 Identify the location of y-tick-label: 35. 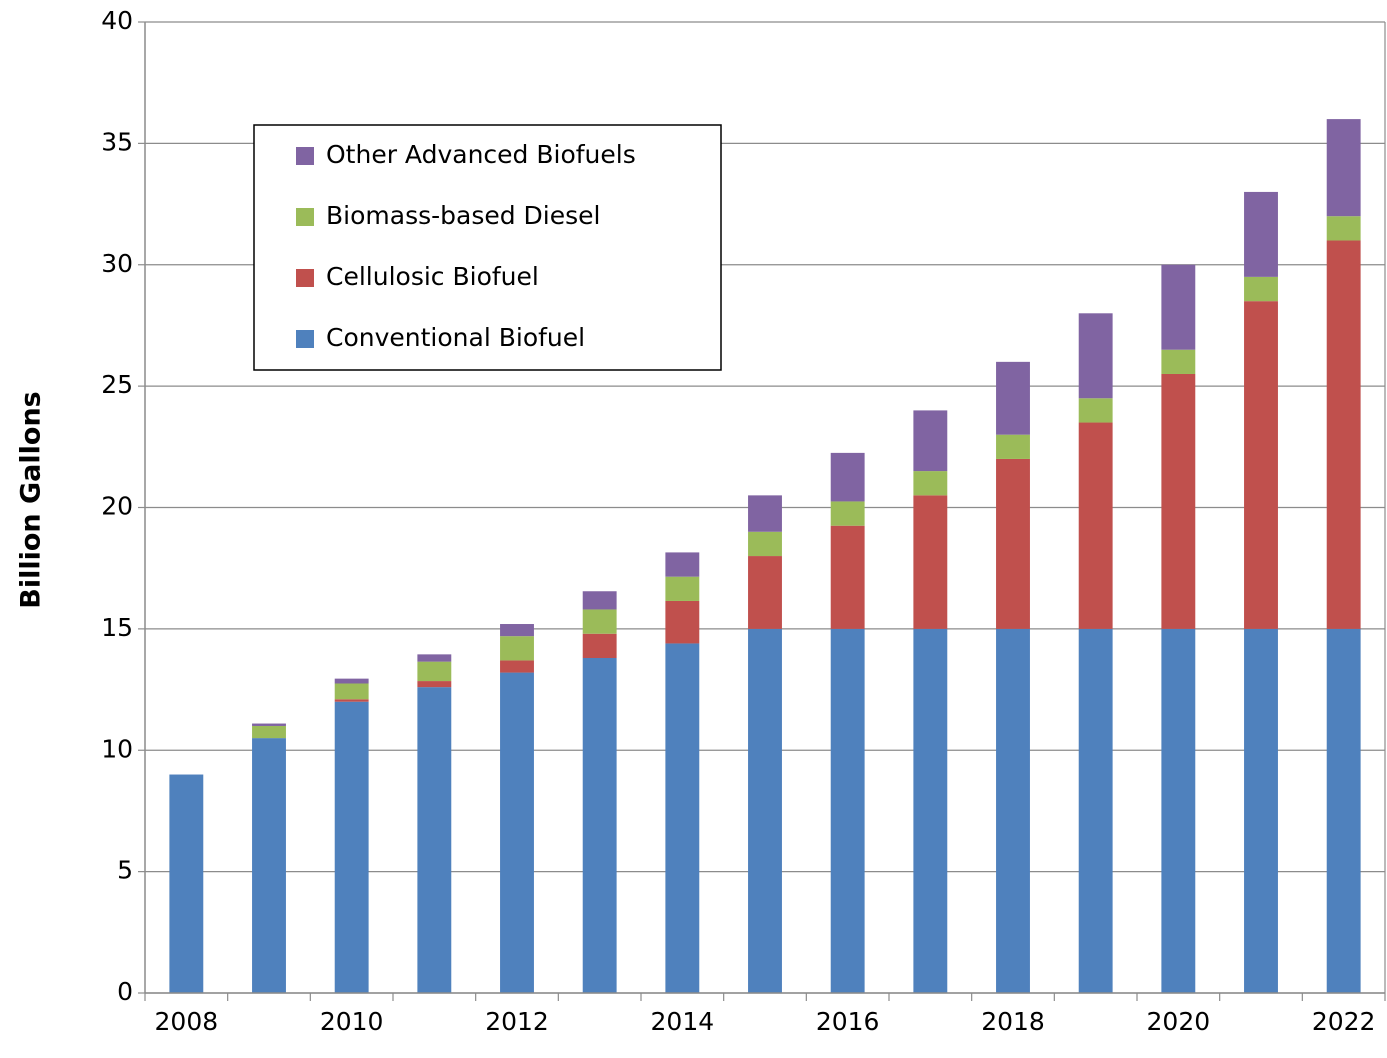
(117, 141).